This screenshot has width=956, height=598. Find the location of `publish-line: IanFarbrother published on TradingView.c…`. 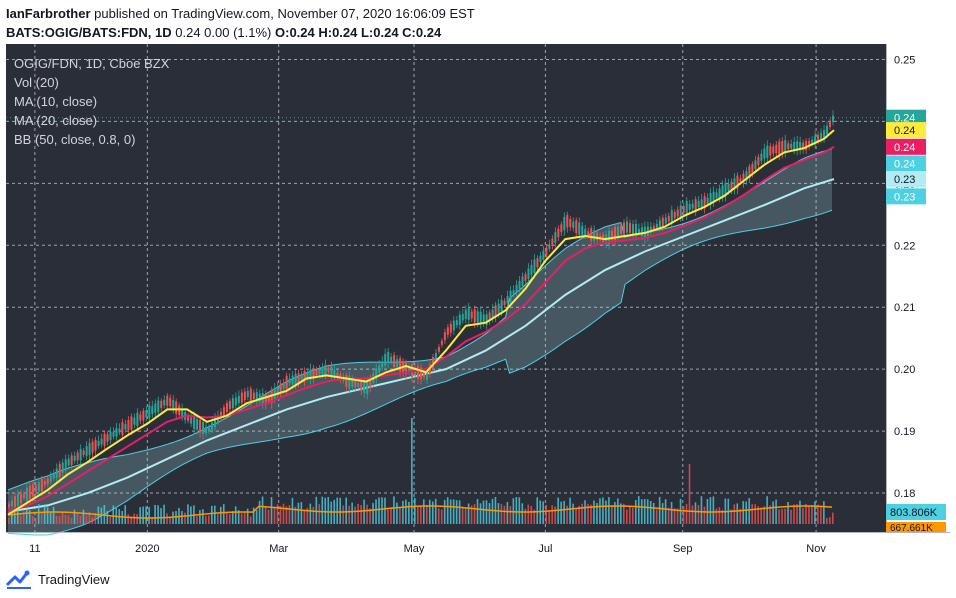

publish-line: IanFarbrother published on TradingView.c… is located at coordinates (240, 13).